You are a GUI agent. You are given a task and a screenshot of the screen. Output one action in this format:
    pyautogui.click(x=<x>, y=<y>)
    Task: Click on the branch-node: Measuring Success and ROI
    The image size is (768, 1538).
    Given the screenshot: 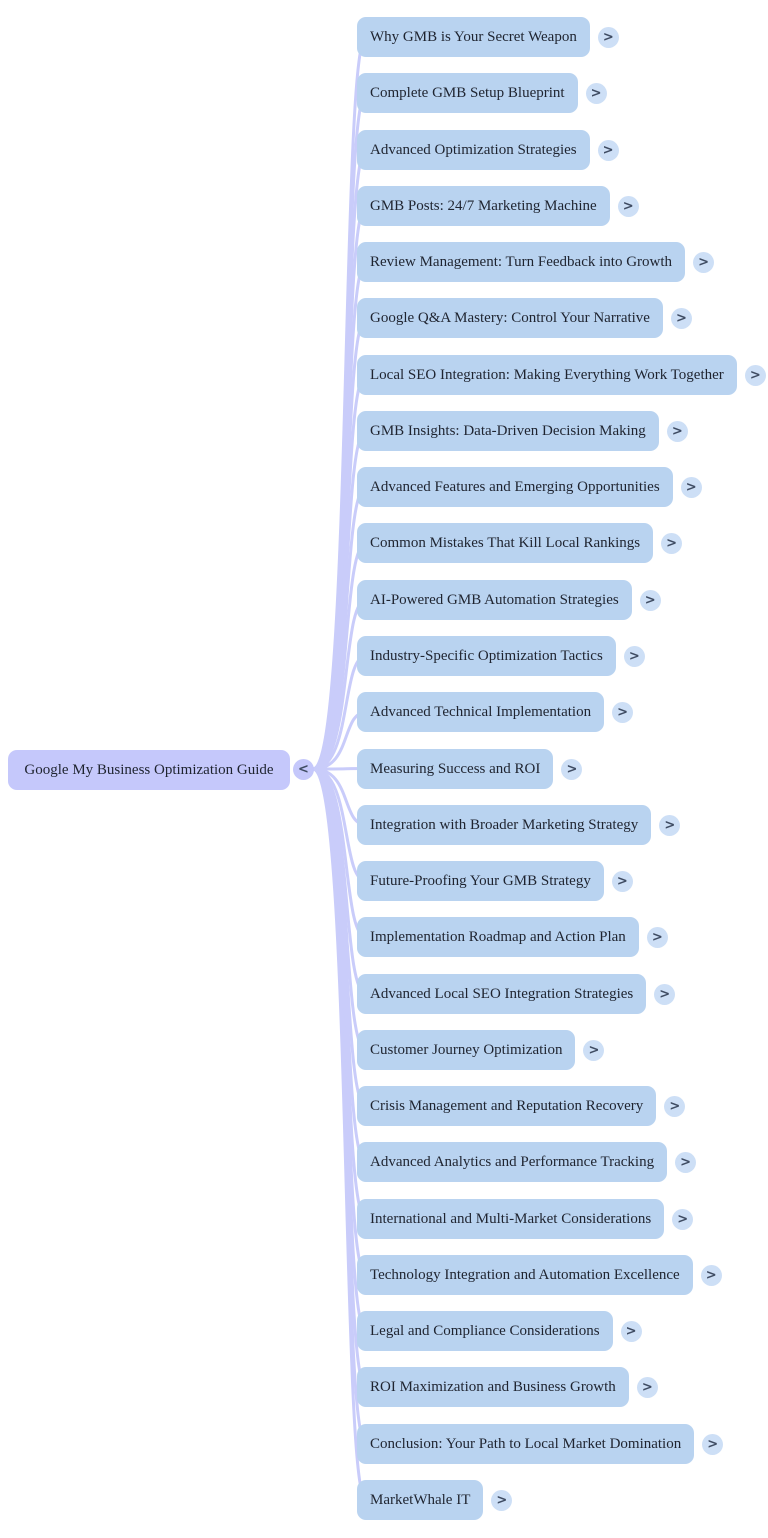 What is the action you would take?
    pyautogui.click(x=455, y=769)
    